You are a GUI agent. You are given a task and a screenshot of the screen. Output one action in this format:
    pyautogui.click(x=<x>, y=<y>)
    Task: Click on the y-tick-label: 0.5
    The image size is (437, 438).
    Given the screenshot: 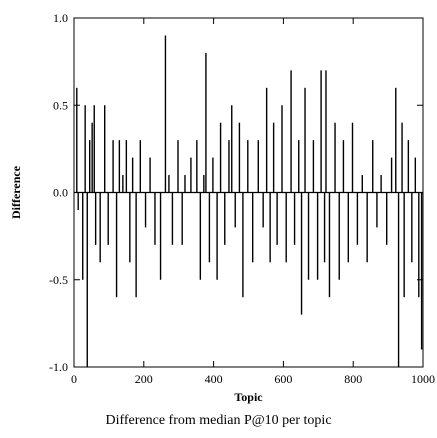 What is the action you would take?
    pyautogui.click(x=60, y=105)
    